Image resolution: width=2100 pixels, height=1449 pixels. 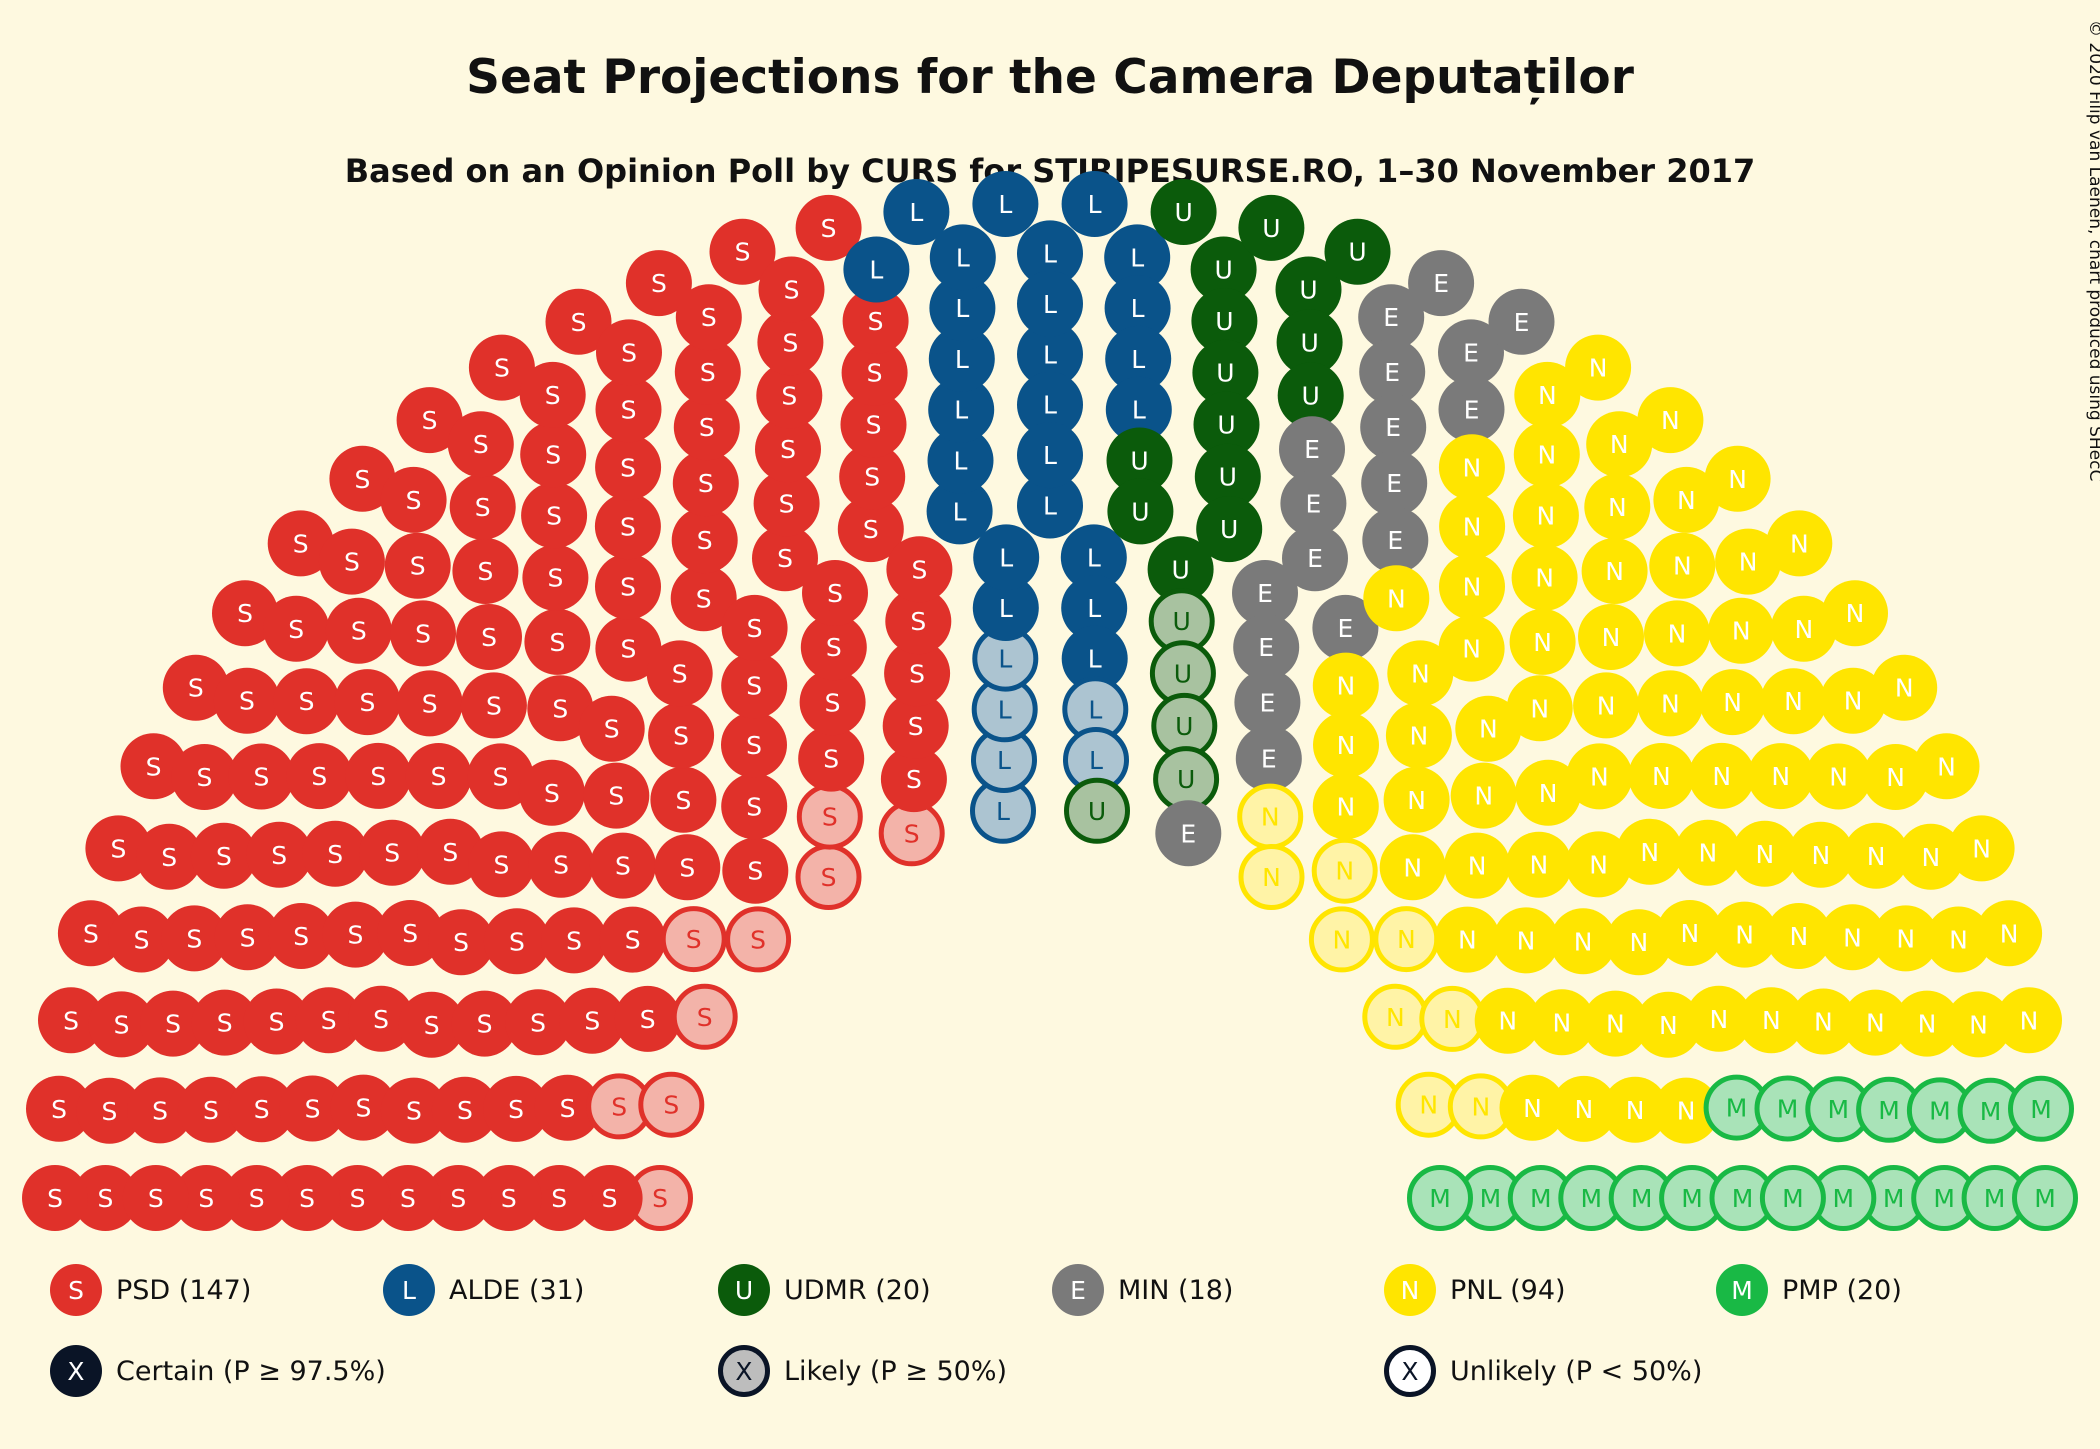 What do you see at coordinates (896, 1371) in the screenshot?
I see `legend-label: Likely (P ≥ 50%)` at bounding box center [896, 1371].